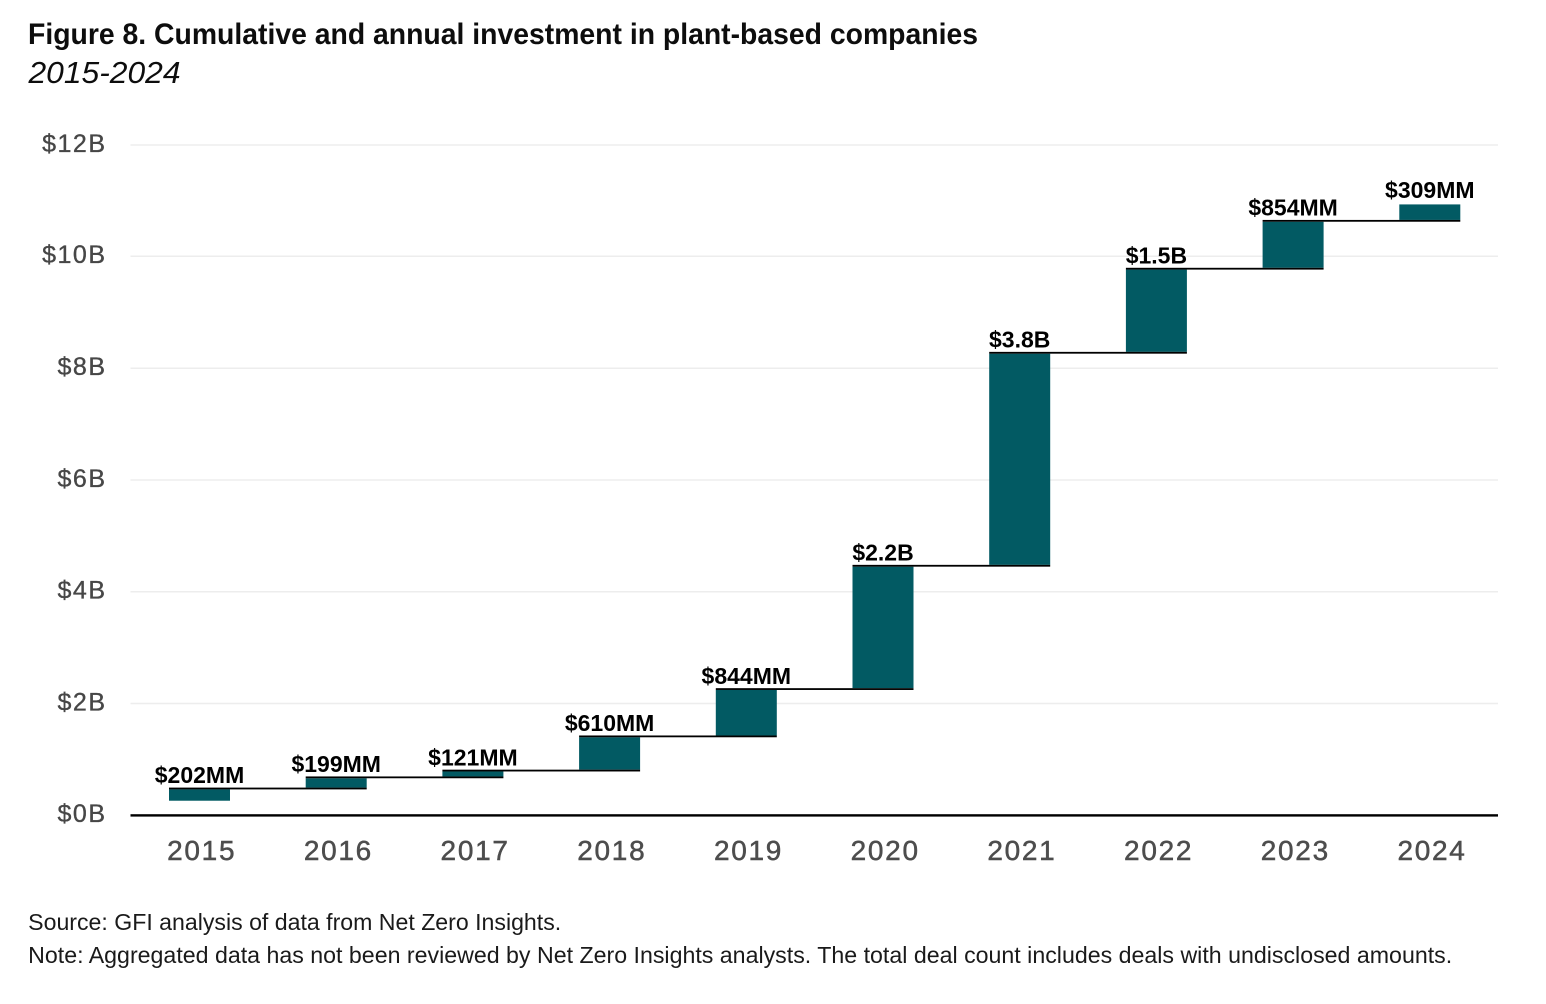 The height and width of the screenshot is (1004, 1546). What do you see at coordinates (201, 850) in the screenshot?
I see `svg-text: 2015` at bounding box center [201, 850].